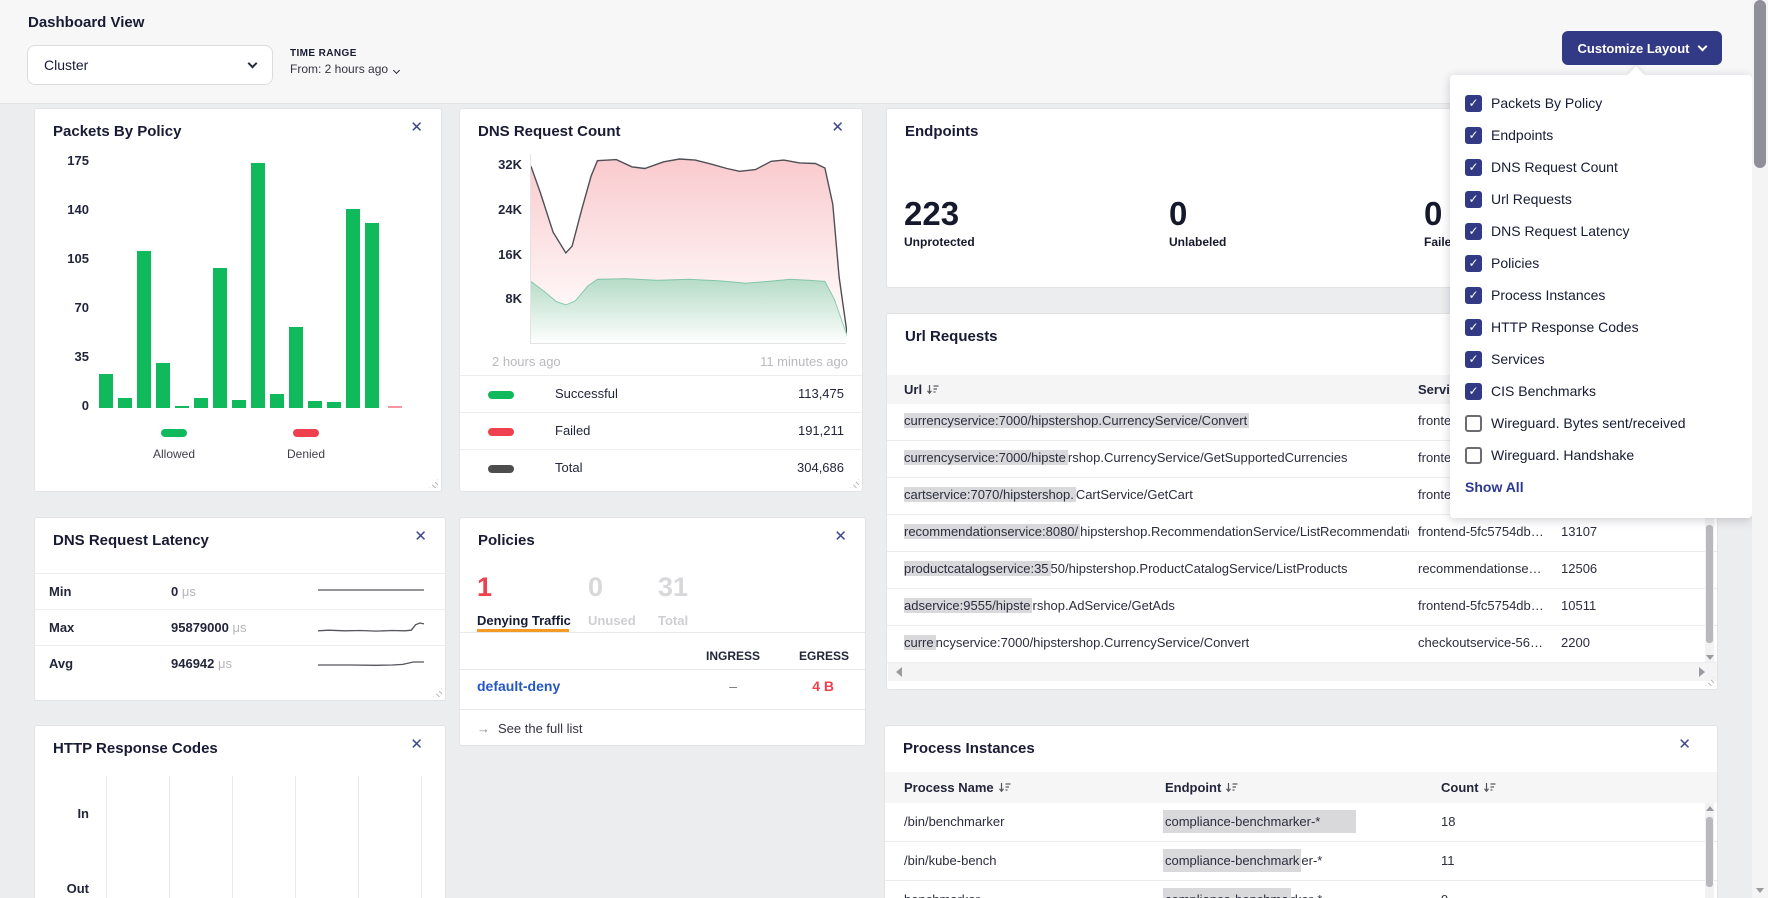 This screenshot has width=1768, height=898. What do you see at coordinates (1710, 808) in the screenshot?
I see `scroll-up-arrow` at bounding box center [1710, 808].